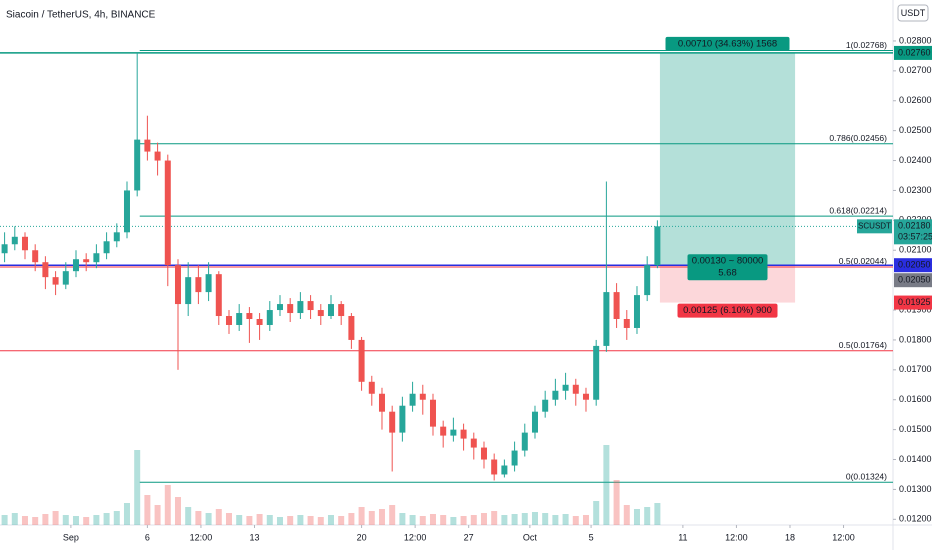 The height and width of the screenshot is (550, 932). Describe the element at coordinates (913, 265) in the screenshot. I see `entry-price-box` at that location.